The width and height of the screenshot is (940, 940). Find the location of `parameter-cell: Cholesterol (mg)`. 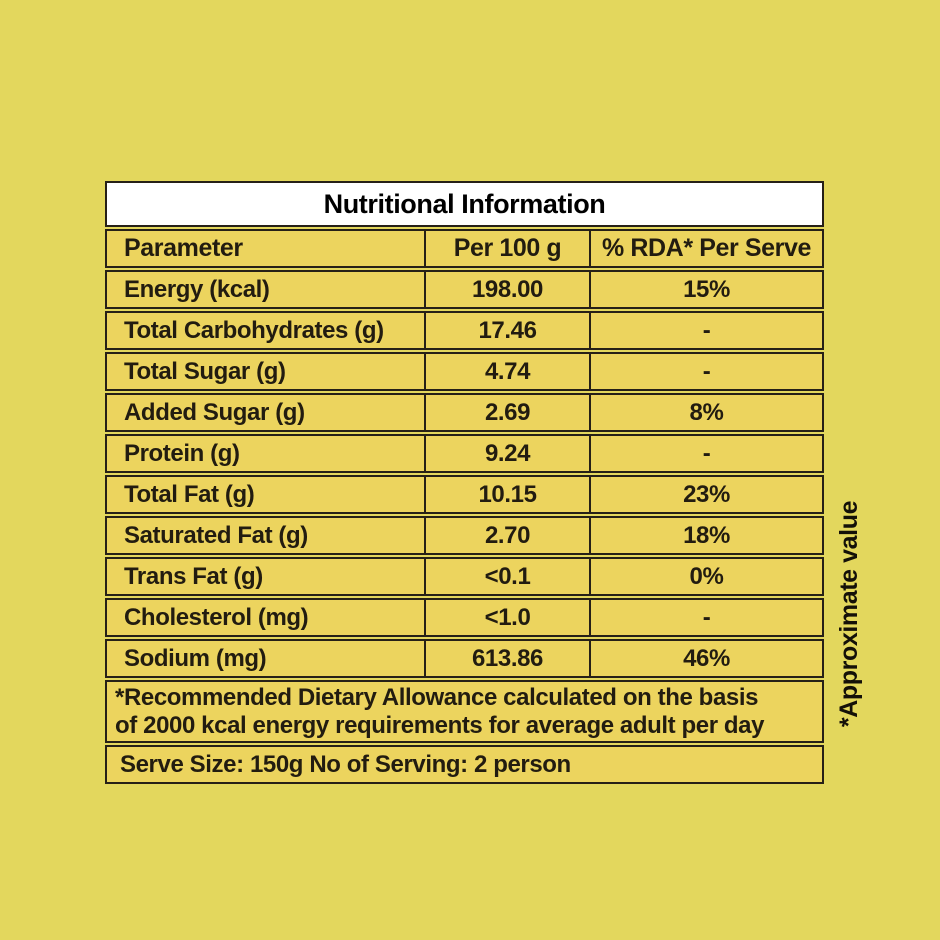

parameter-cell: Cholesterol (mg) is located at coordinates (216, 617).